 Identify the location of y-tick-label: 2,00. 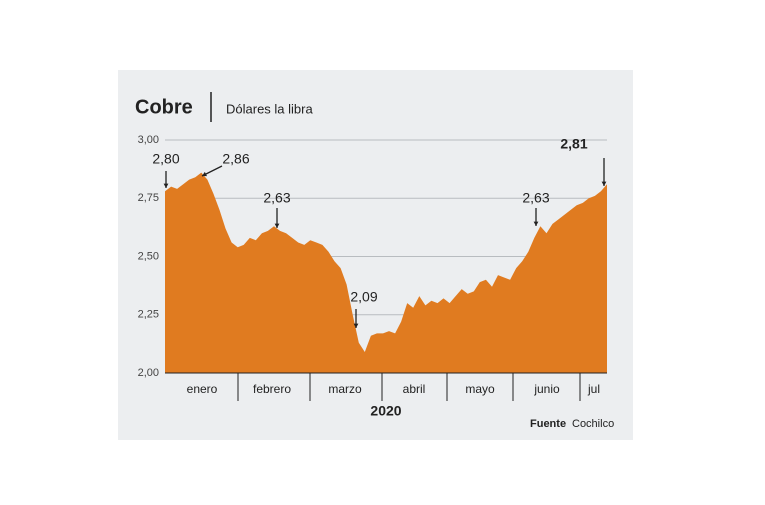
(148, 373).